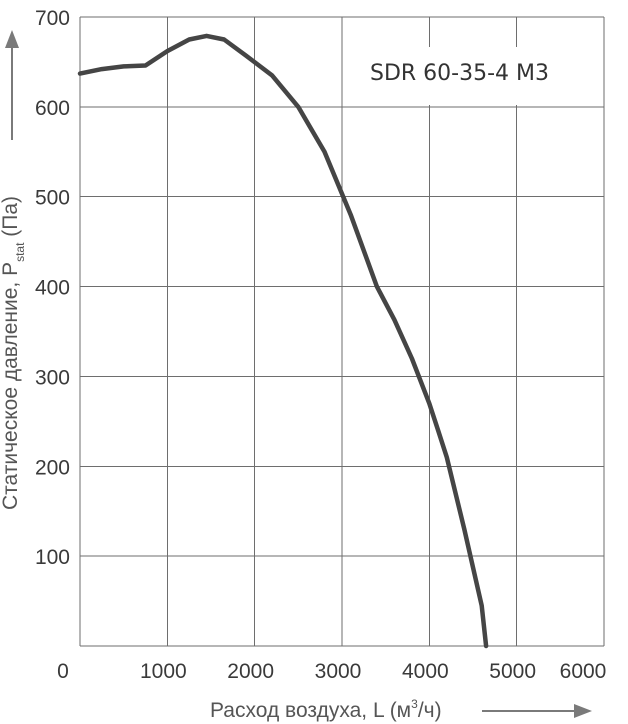 The image size is (628, 724). What do you see at coordinates (52, 377) in the screenshot?
I see `y-tick-label: 300` at bounding box center [52, 377].